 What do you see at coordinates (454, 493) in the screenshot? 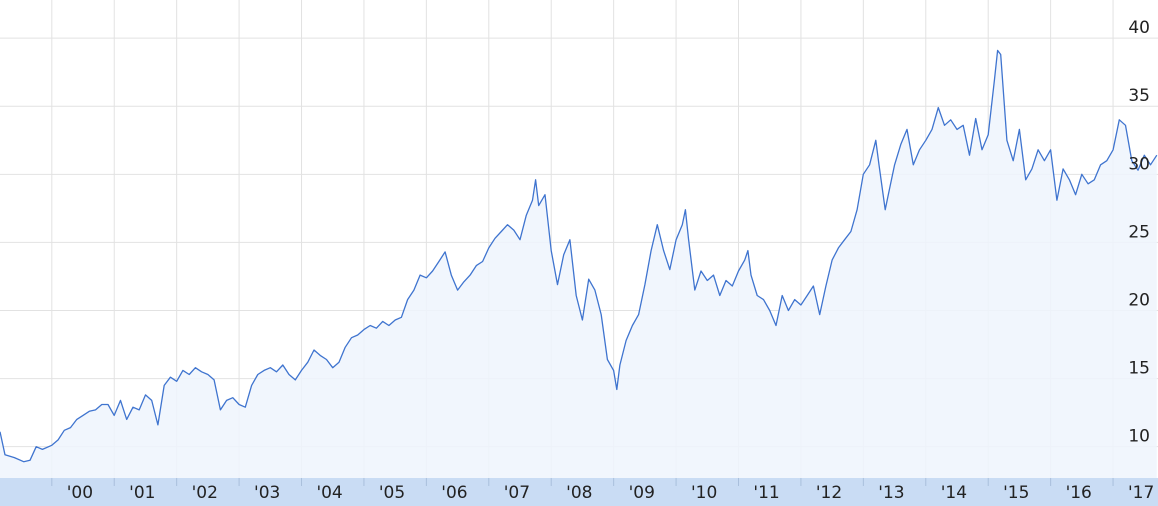
I see `x-tick-label: '06` at bounding box center [454, 493].